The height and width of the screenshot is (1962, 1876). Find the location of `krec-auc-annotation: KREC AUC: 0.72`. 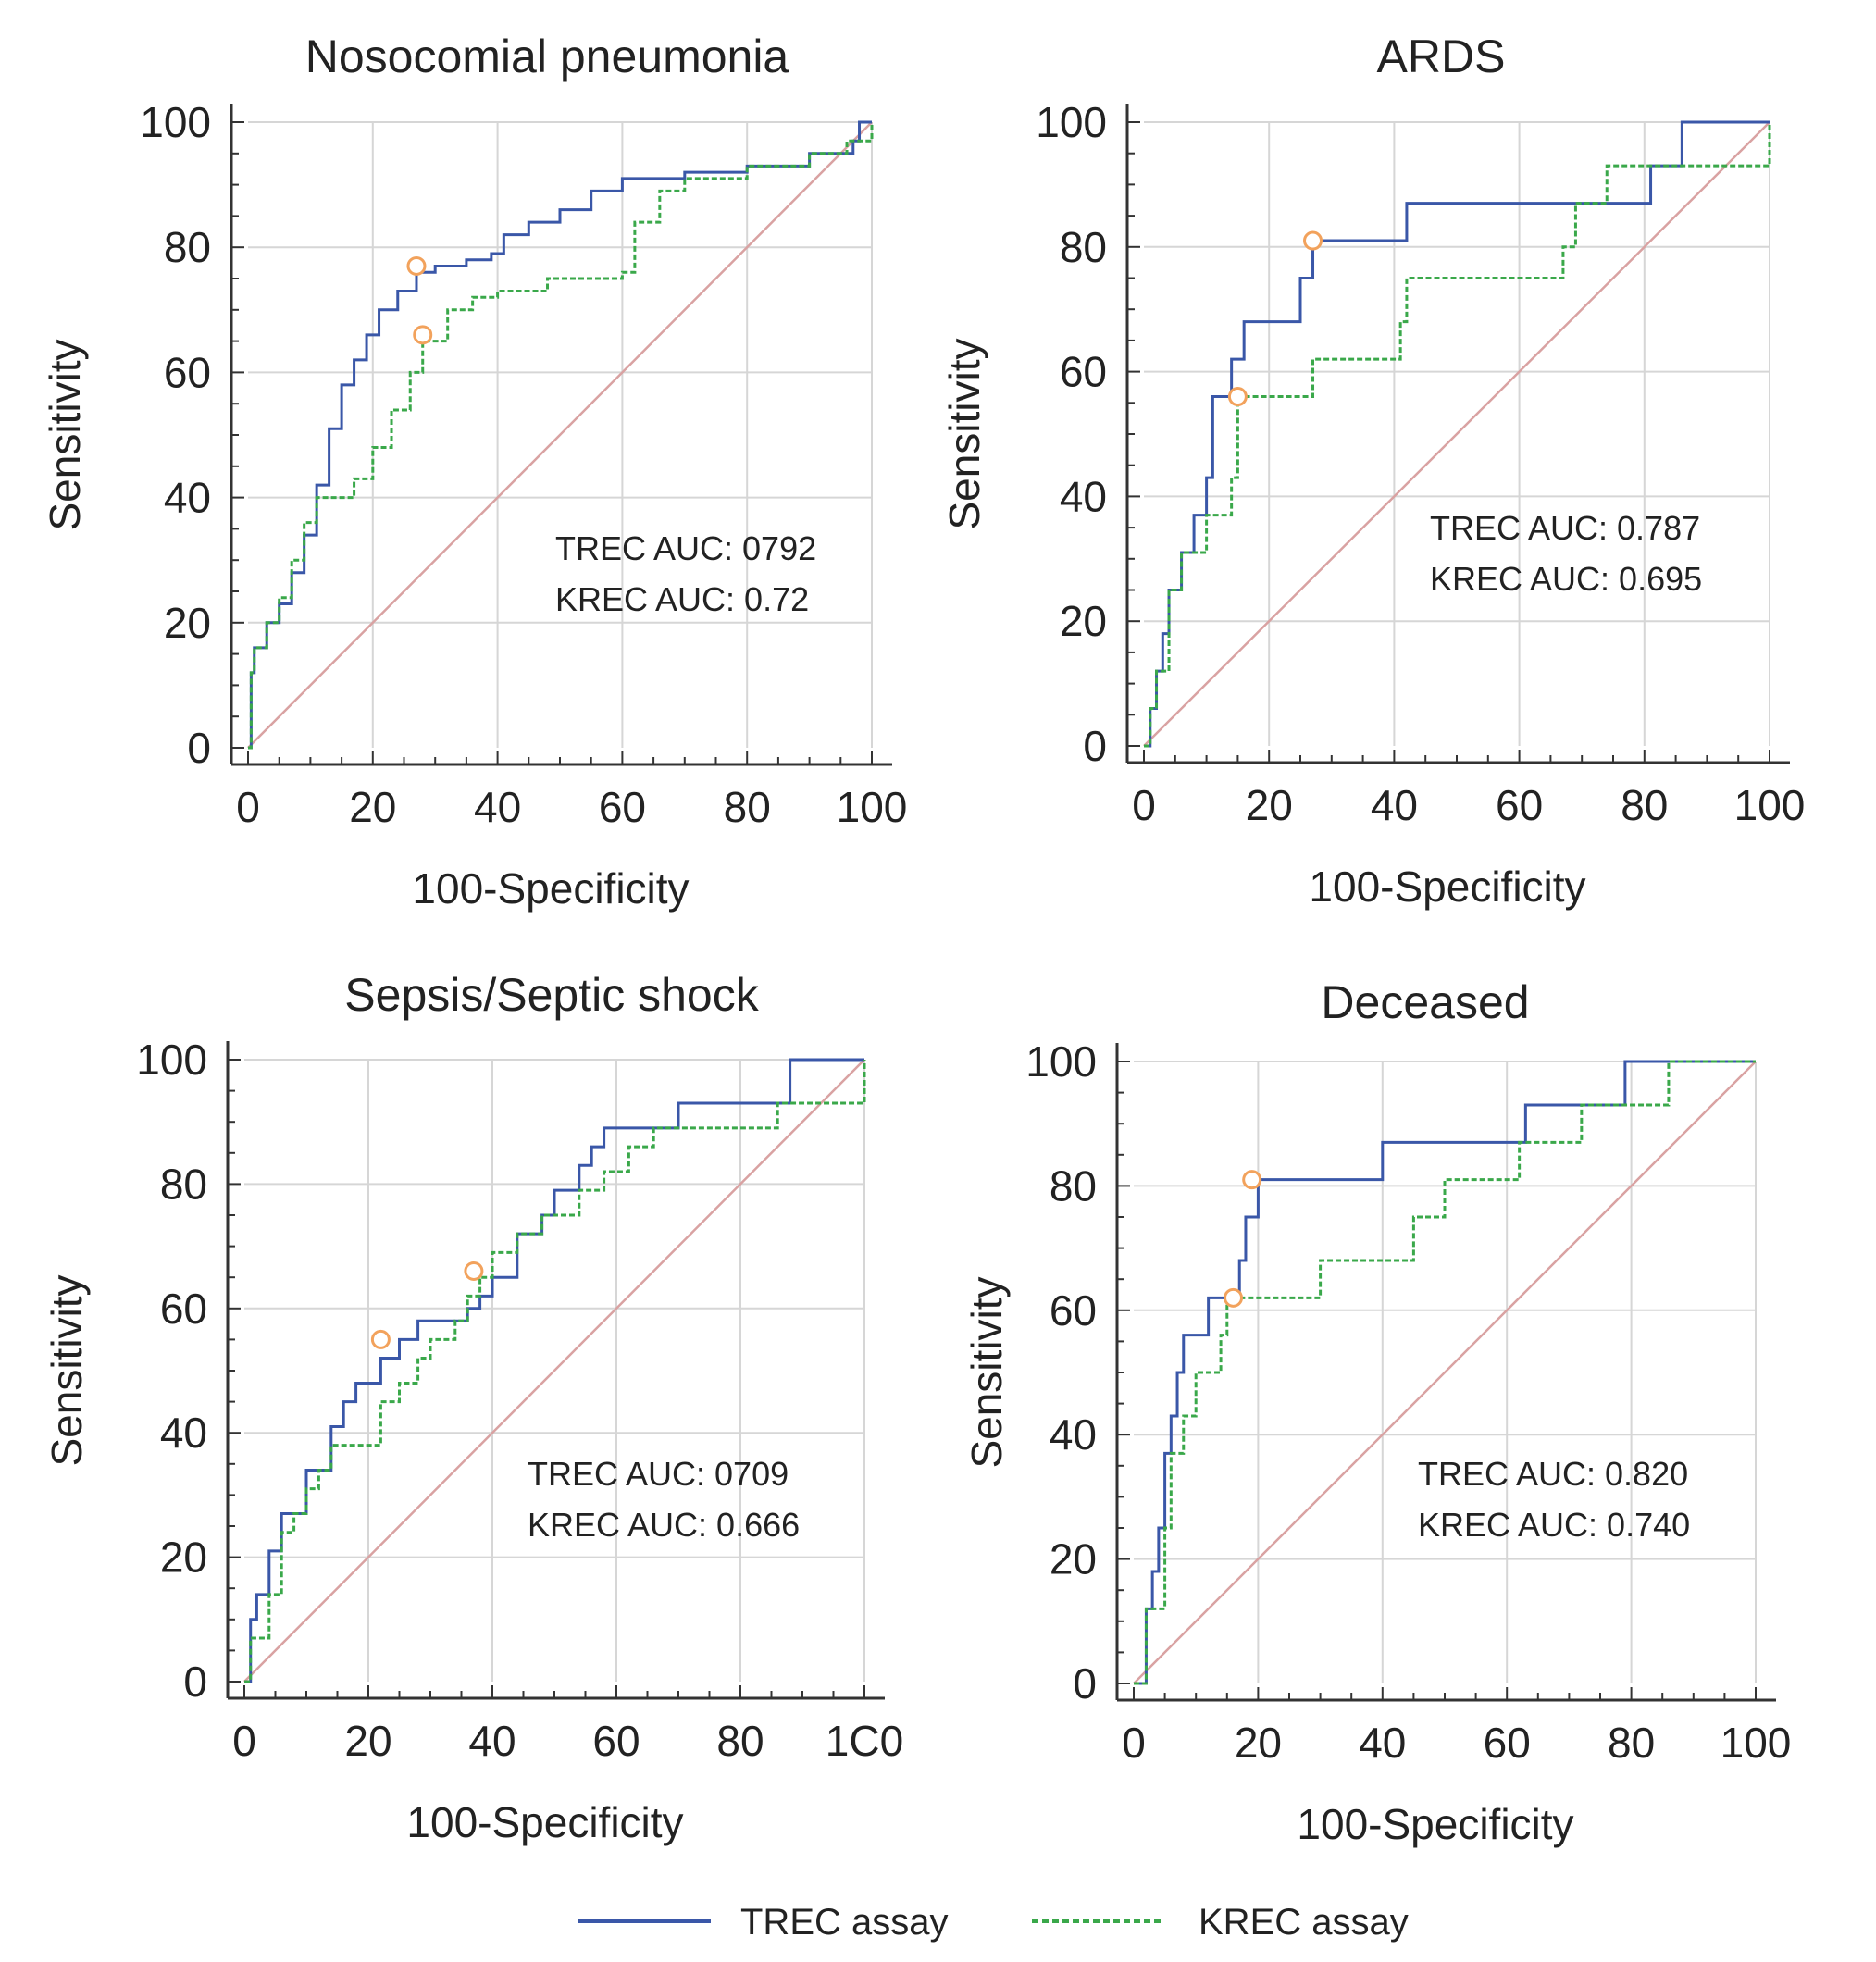

krec-auc-annotation: KREC AUC: 0.72 is located at coordinates (682, 599).